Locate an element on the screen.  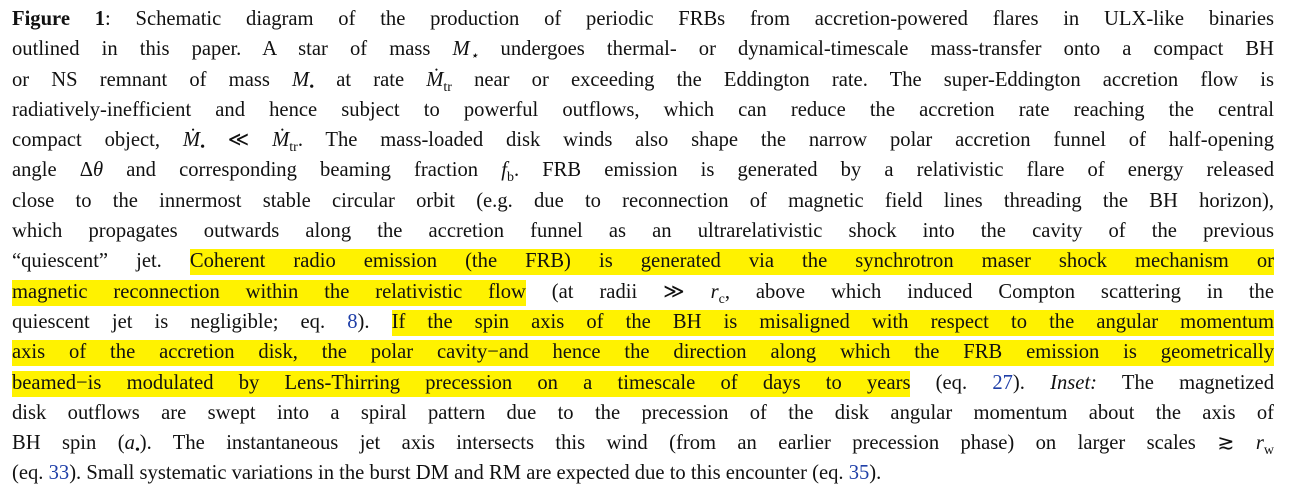
caption-text: outlined in this paper. A star of mass is located at coordinates (232, 49).